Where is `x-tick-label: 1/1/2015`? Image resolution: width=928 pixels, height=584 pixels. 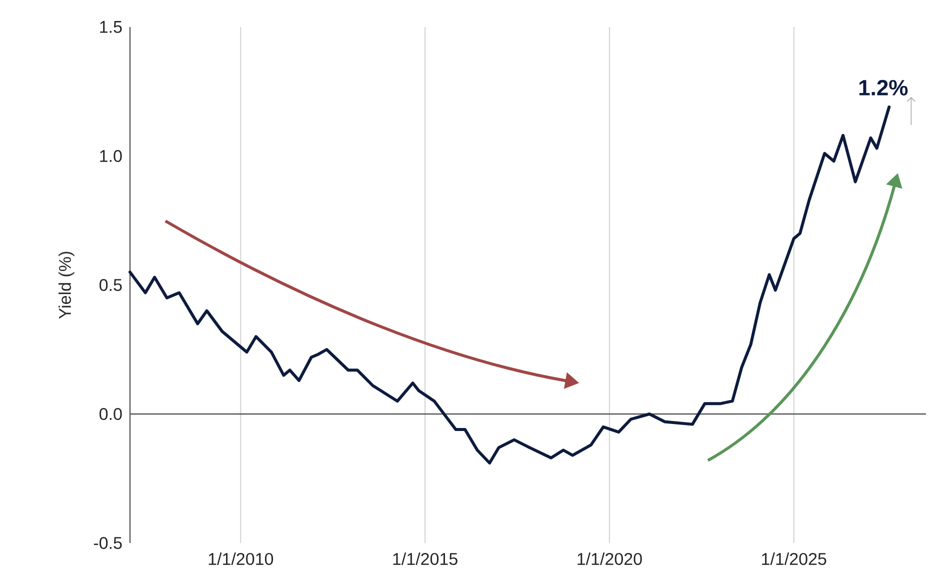
x-tick-label: 1/1/2015 is located at coordinates (425, 559).